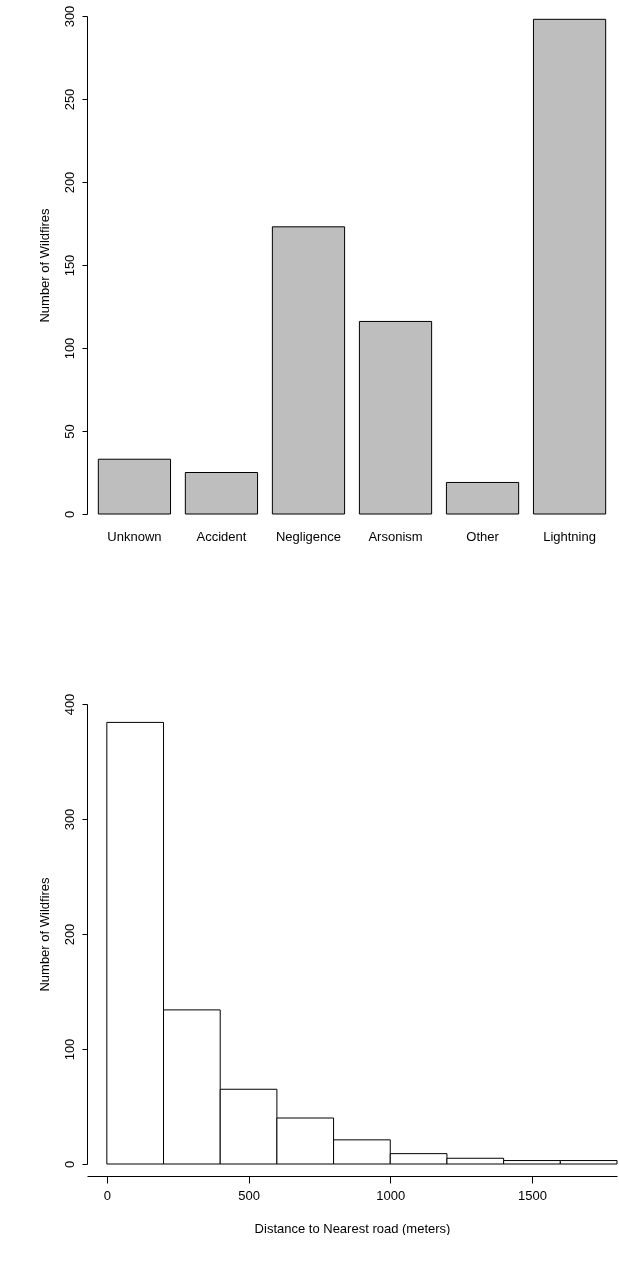  Describe the element at coordinates (107, 1195) in the screenshot. I see `x-tick-label: 0` at that location.